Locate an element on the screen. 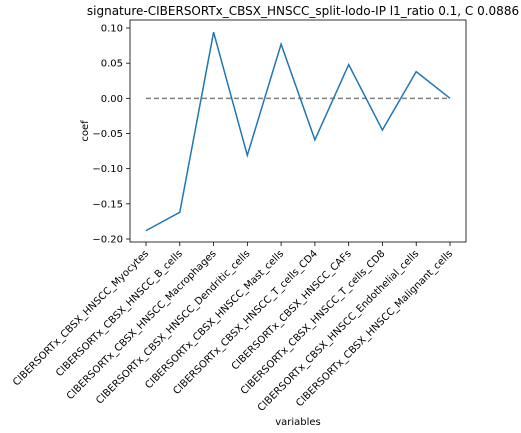  y-axis: 0.10 0.05 0.00 −0.05 −0.10 −0.15 −0.20 is located at coordinates (111, 135).